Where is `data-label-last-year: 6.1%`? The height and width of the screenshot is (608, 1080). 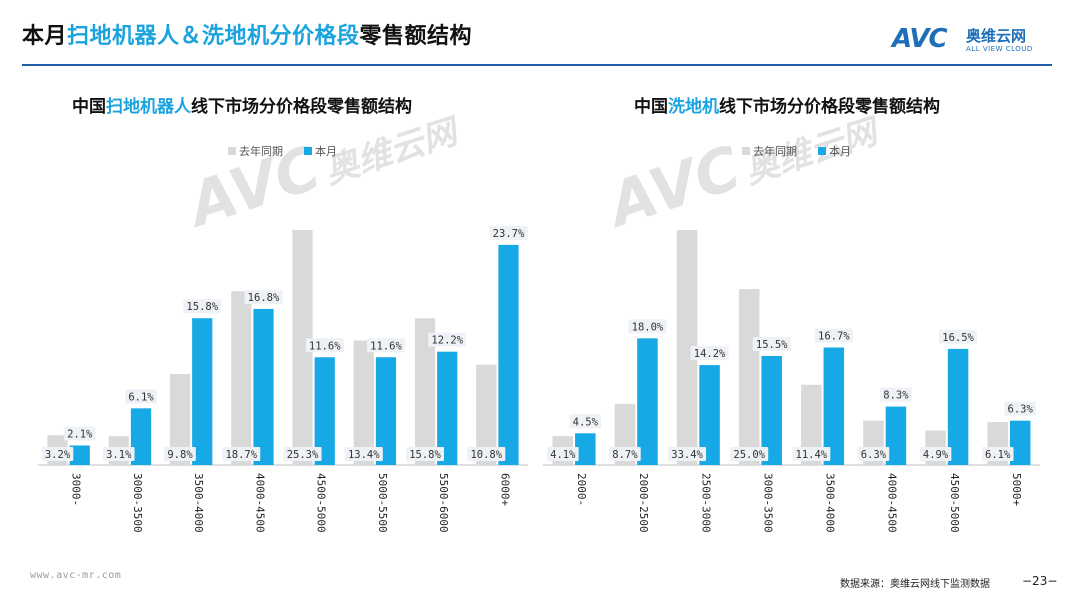 data-label-last-year: 6.1% is located at coordinates (998, 455).